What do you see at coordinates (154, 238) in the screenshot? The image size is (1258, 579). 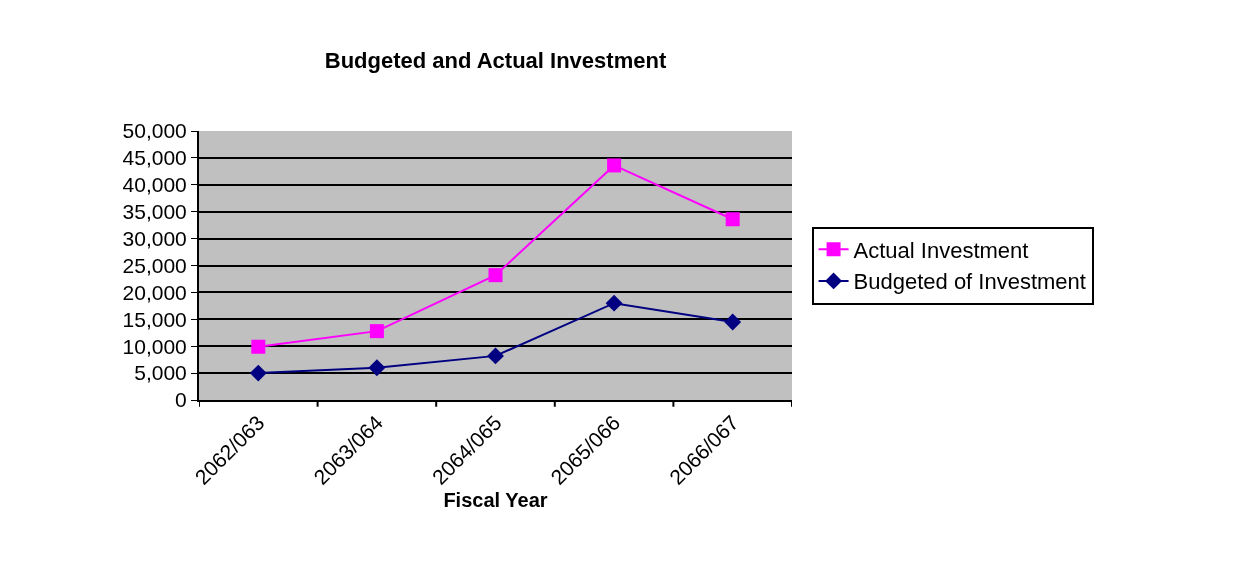 I see `y-tick-label: 30,000` at bounding box center [154, 238].